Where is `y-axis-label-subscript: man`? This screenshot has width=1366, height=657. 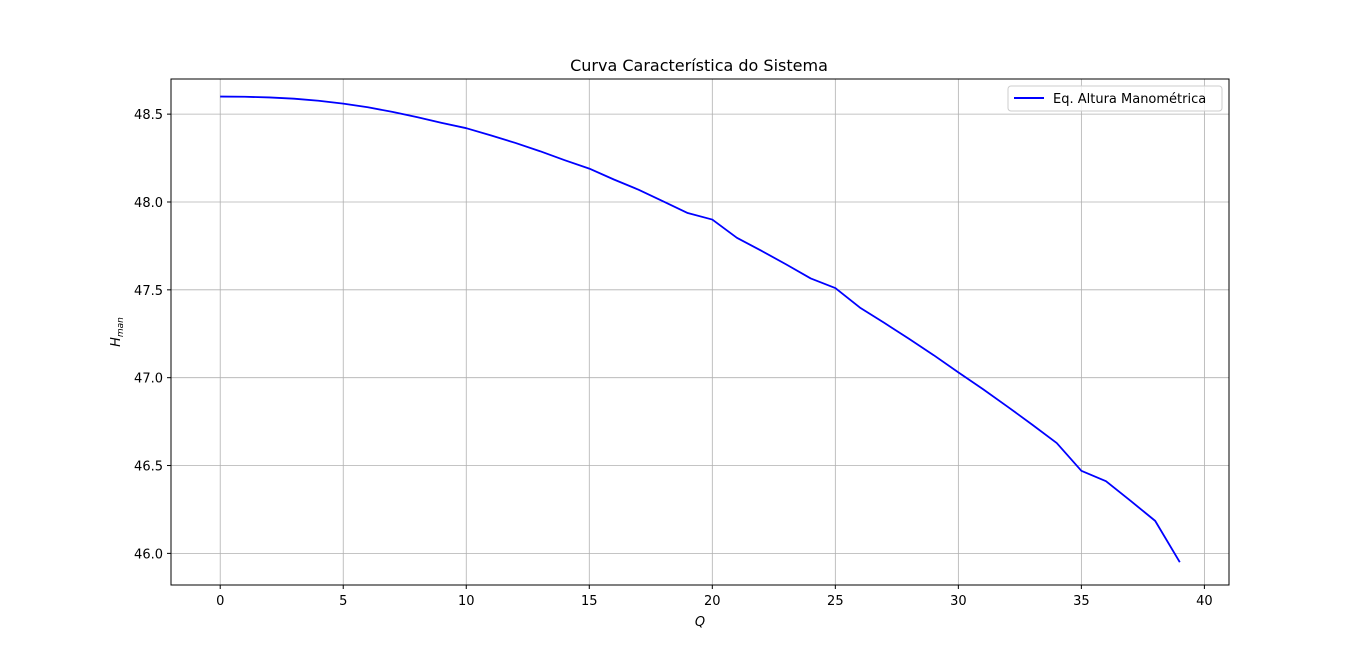 y-axis-label-subscript: man is located at coordinates (121, 327).